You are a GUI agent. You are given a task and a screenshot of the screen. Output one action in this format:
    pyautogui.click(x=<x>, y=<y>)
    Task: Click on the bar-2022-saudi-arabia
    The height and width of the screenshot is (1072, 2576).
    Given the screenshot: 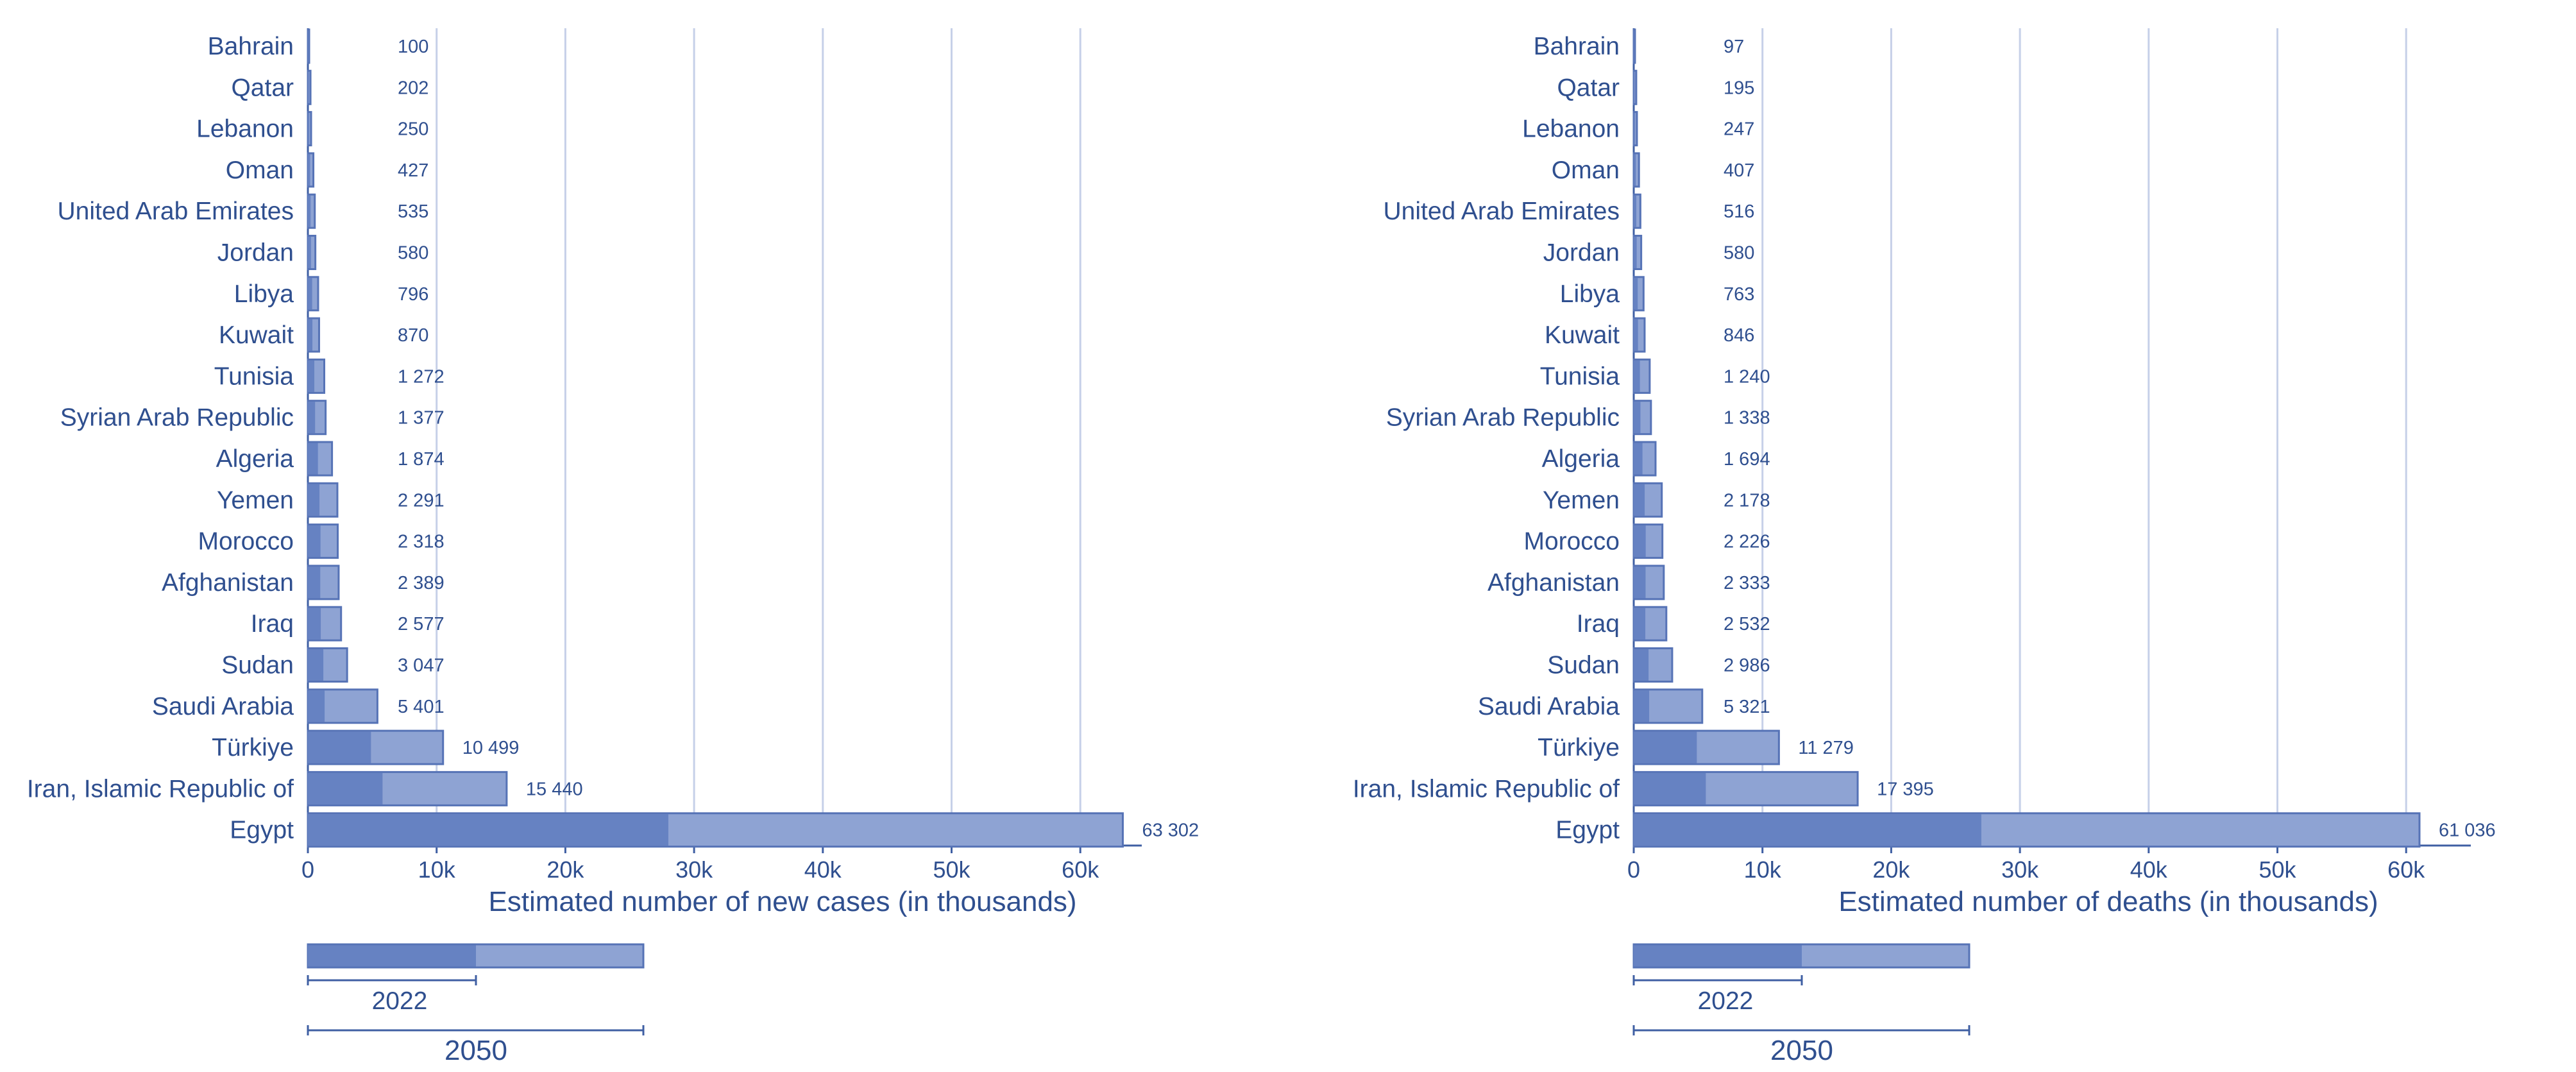 What is the action you would take?
    pyautogui.click(x=316, y=706)
    